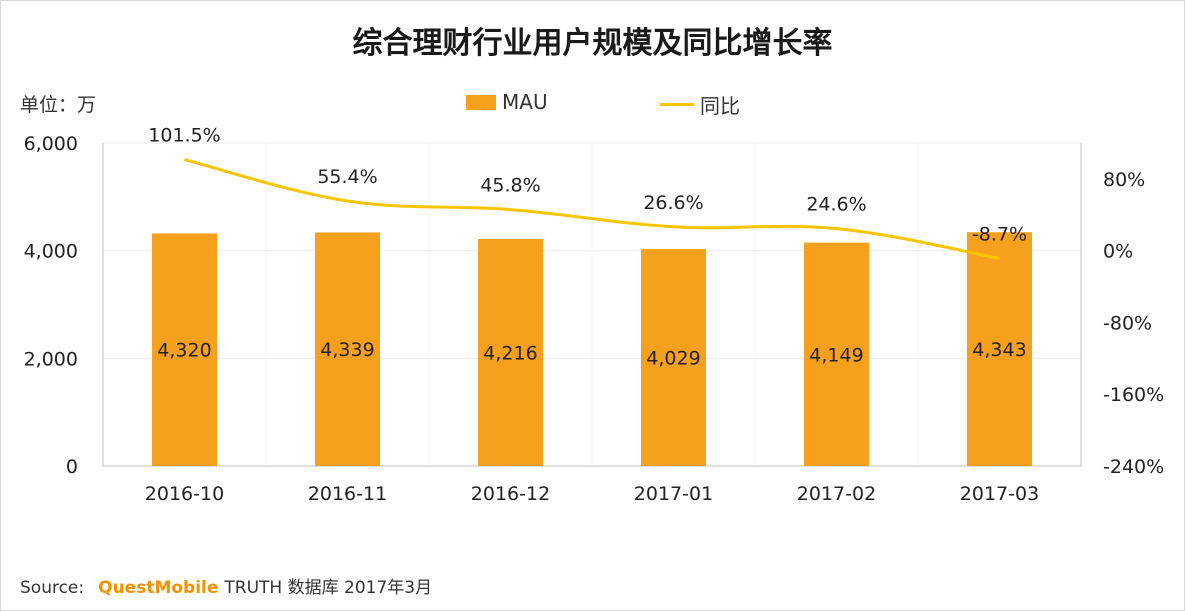 The width and height of the screenshot is (1185, 611). What do you see at coordinates (52, 588) in the screenshot?
I see `source-label: Source:` at bounding box center [52, 588].